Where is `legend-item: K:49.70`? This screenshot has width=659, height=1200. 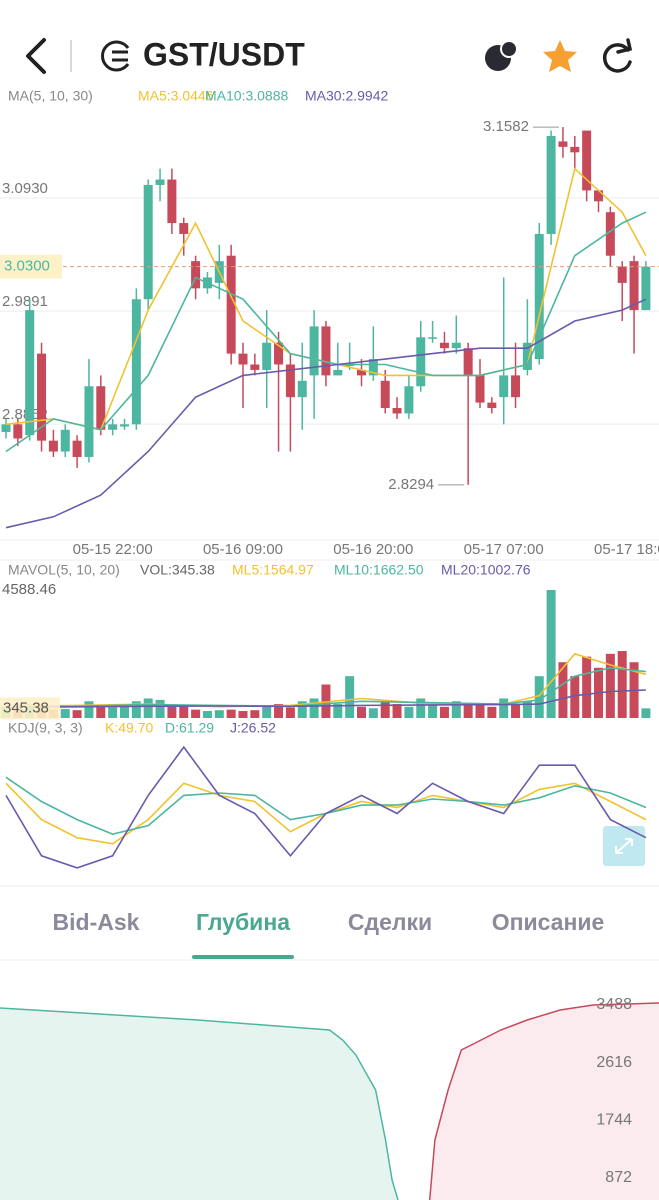
legend-item: K:49.70 is located at coordinates (129, 728).